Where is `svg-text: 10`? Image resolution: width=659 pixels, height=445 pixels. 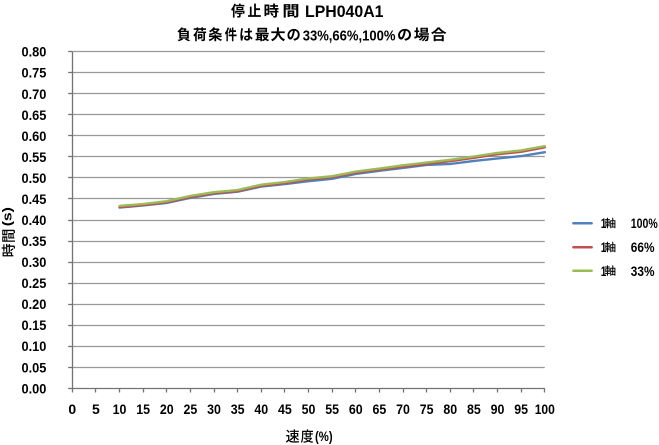 svg-text: 10 is located at coordinates (120, 409).